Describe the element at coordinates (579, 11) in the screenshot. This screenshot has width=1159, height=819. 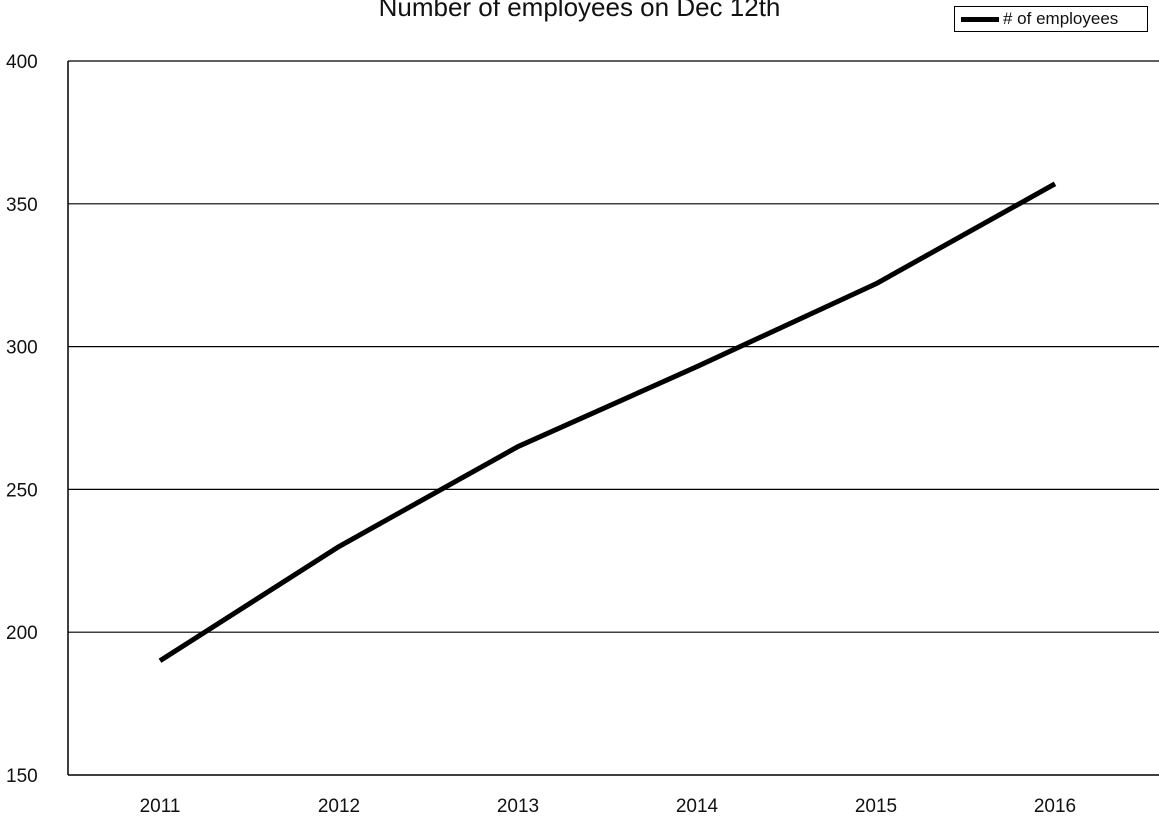
I see `chart-title: Number of employees on Dec 12th` at that location.